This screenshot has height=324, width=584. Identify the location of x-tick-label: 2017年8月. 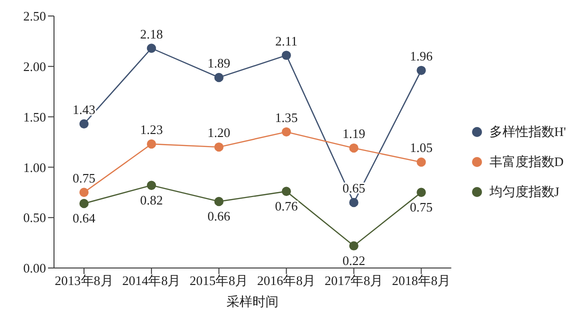
(354, 280).